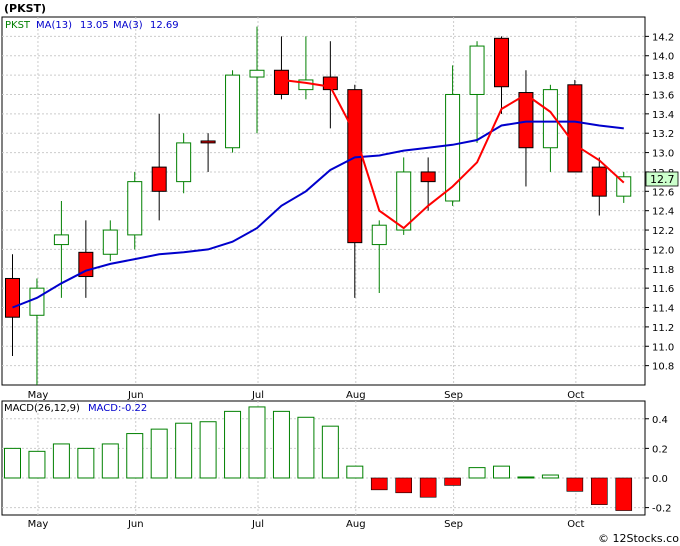 This screenshot has width=680, height=546. I want to click on month-label-macd: Jul, so click(257, 524).